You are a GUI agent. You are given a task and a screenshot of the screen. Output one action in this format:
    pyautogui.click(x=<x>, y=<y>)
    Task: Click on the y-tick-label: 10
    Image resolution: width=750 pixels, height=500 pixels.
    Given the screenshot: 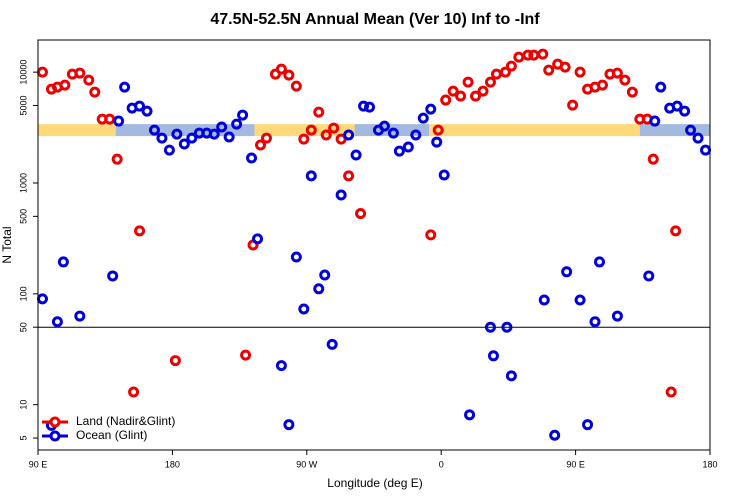 What is the action you would take?
    pyautogui.click(x=23, y=405)
    